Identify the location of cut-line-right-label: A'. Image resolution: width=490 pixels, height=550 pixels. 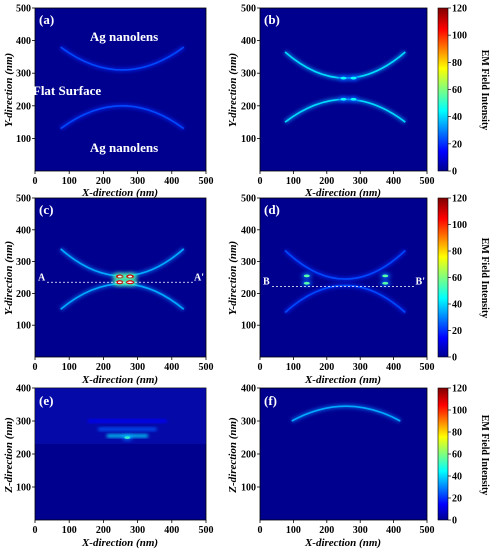
(199, 277).